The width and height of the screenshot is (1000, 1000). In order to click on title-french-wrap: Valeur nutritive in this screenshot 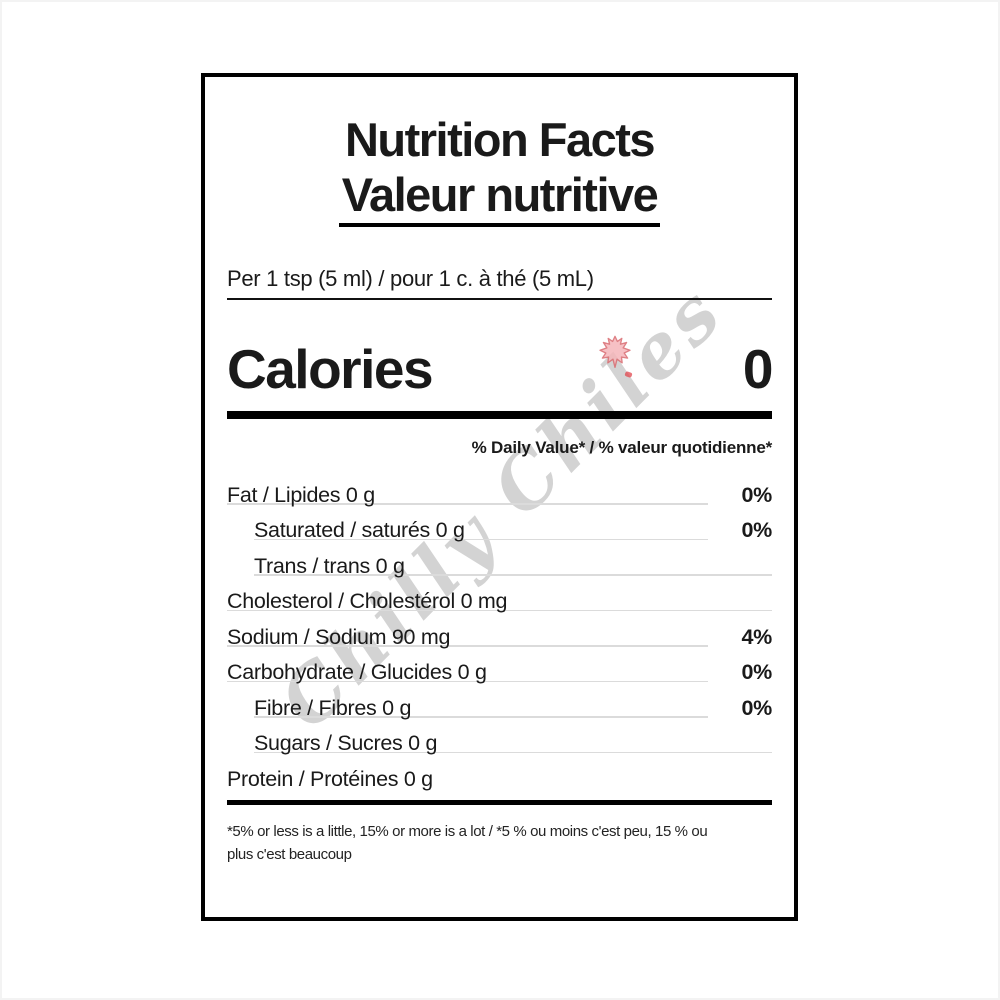, I will do `click(499, 202)`.